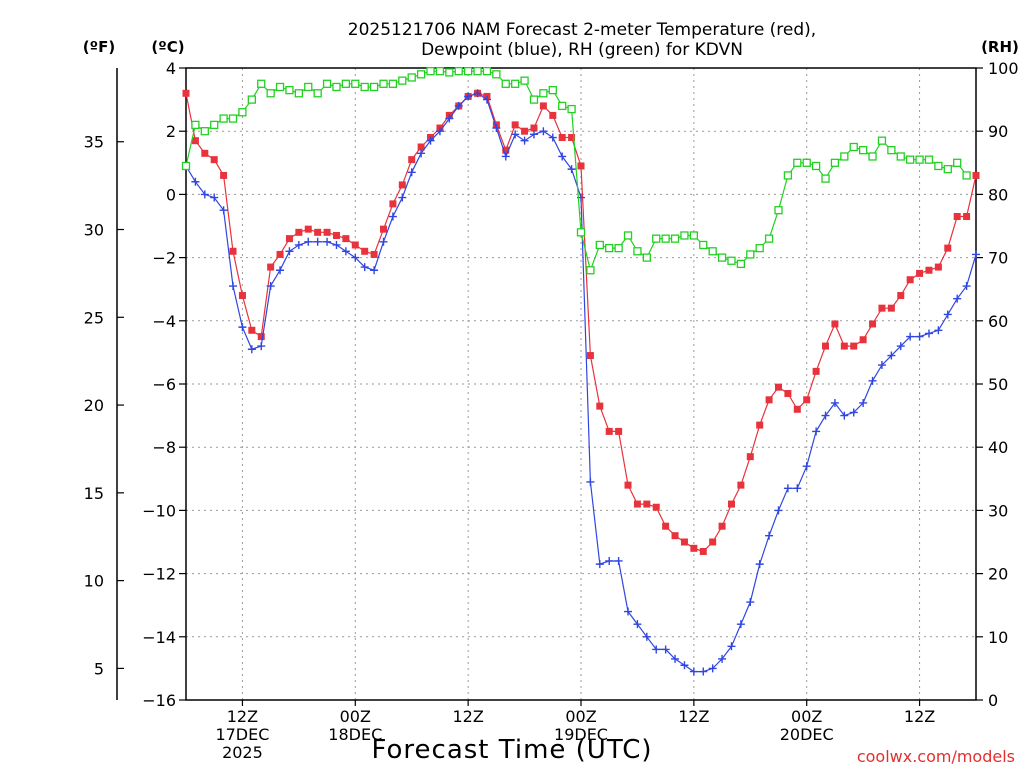 This screenshot has height=768, width=1024. I want to click on rh-tick-label: 30, so click(998, 510).